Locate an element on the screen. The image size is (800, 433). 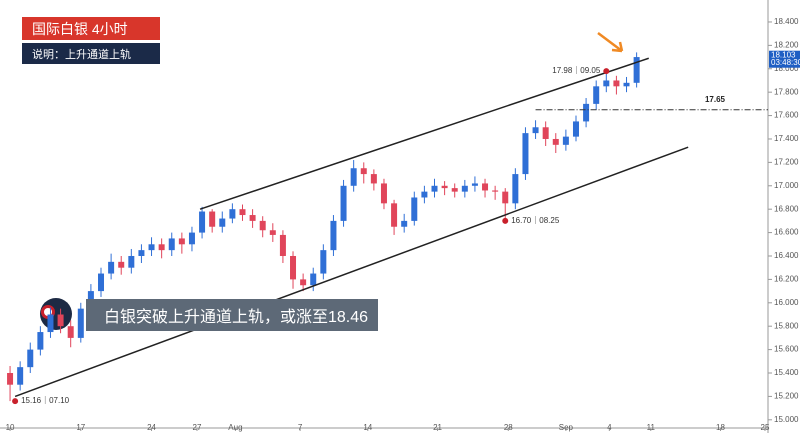
y-tick-label: 15.800 is located at coordinates (786, 325).